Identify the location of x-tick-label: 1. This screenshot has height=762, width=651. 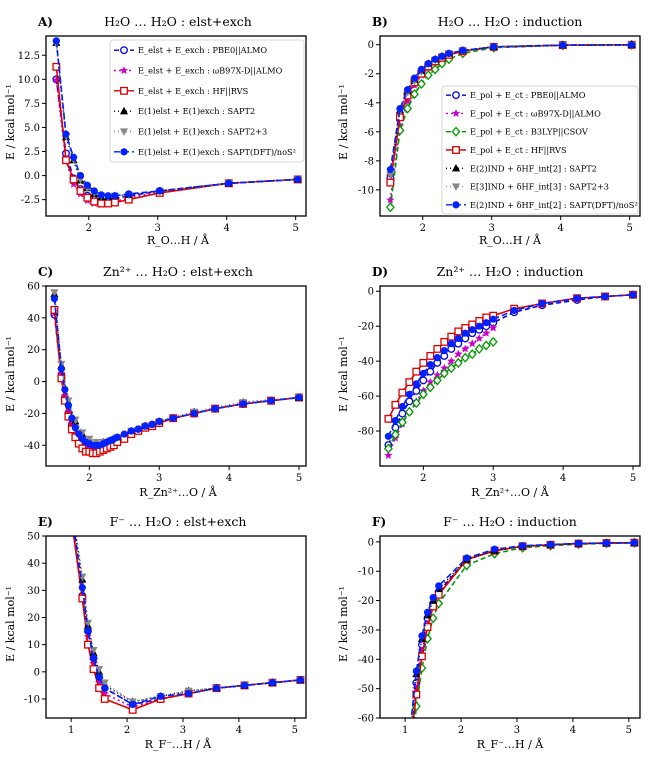
(405, 730).